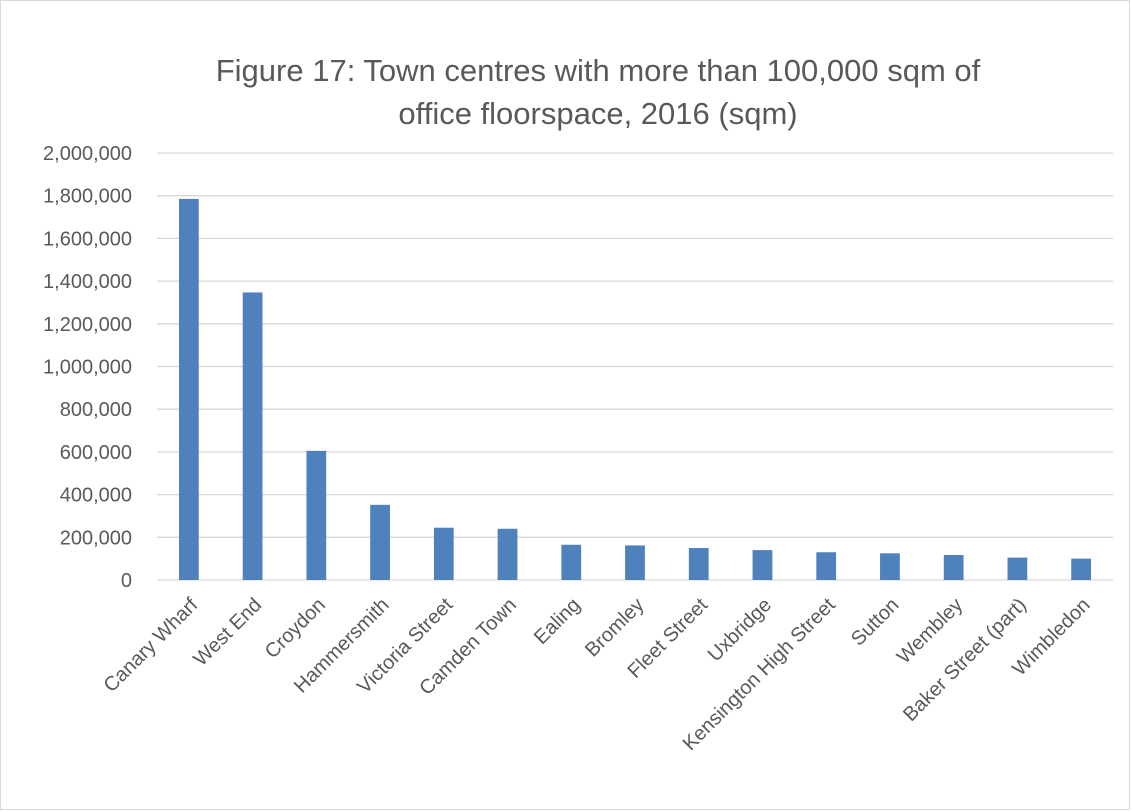 Image resolution: width=1132 pixels, height=812 pixels. Describe the element at coordinates (96, 453) in the screenshot. I see `y-tick-label: 600,000` at that location.